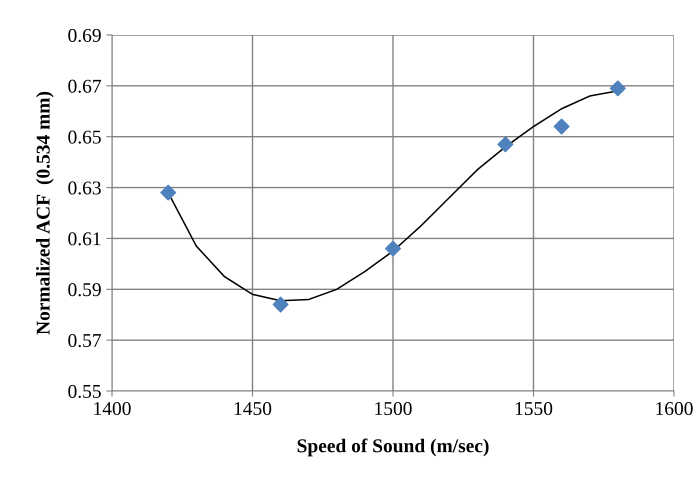  I want to click on x-tick-label: 1450, so click(253, 409).